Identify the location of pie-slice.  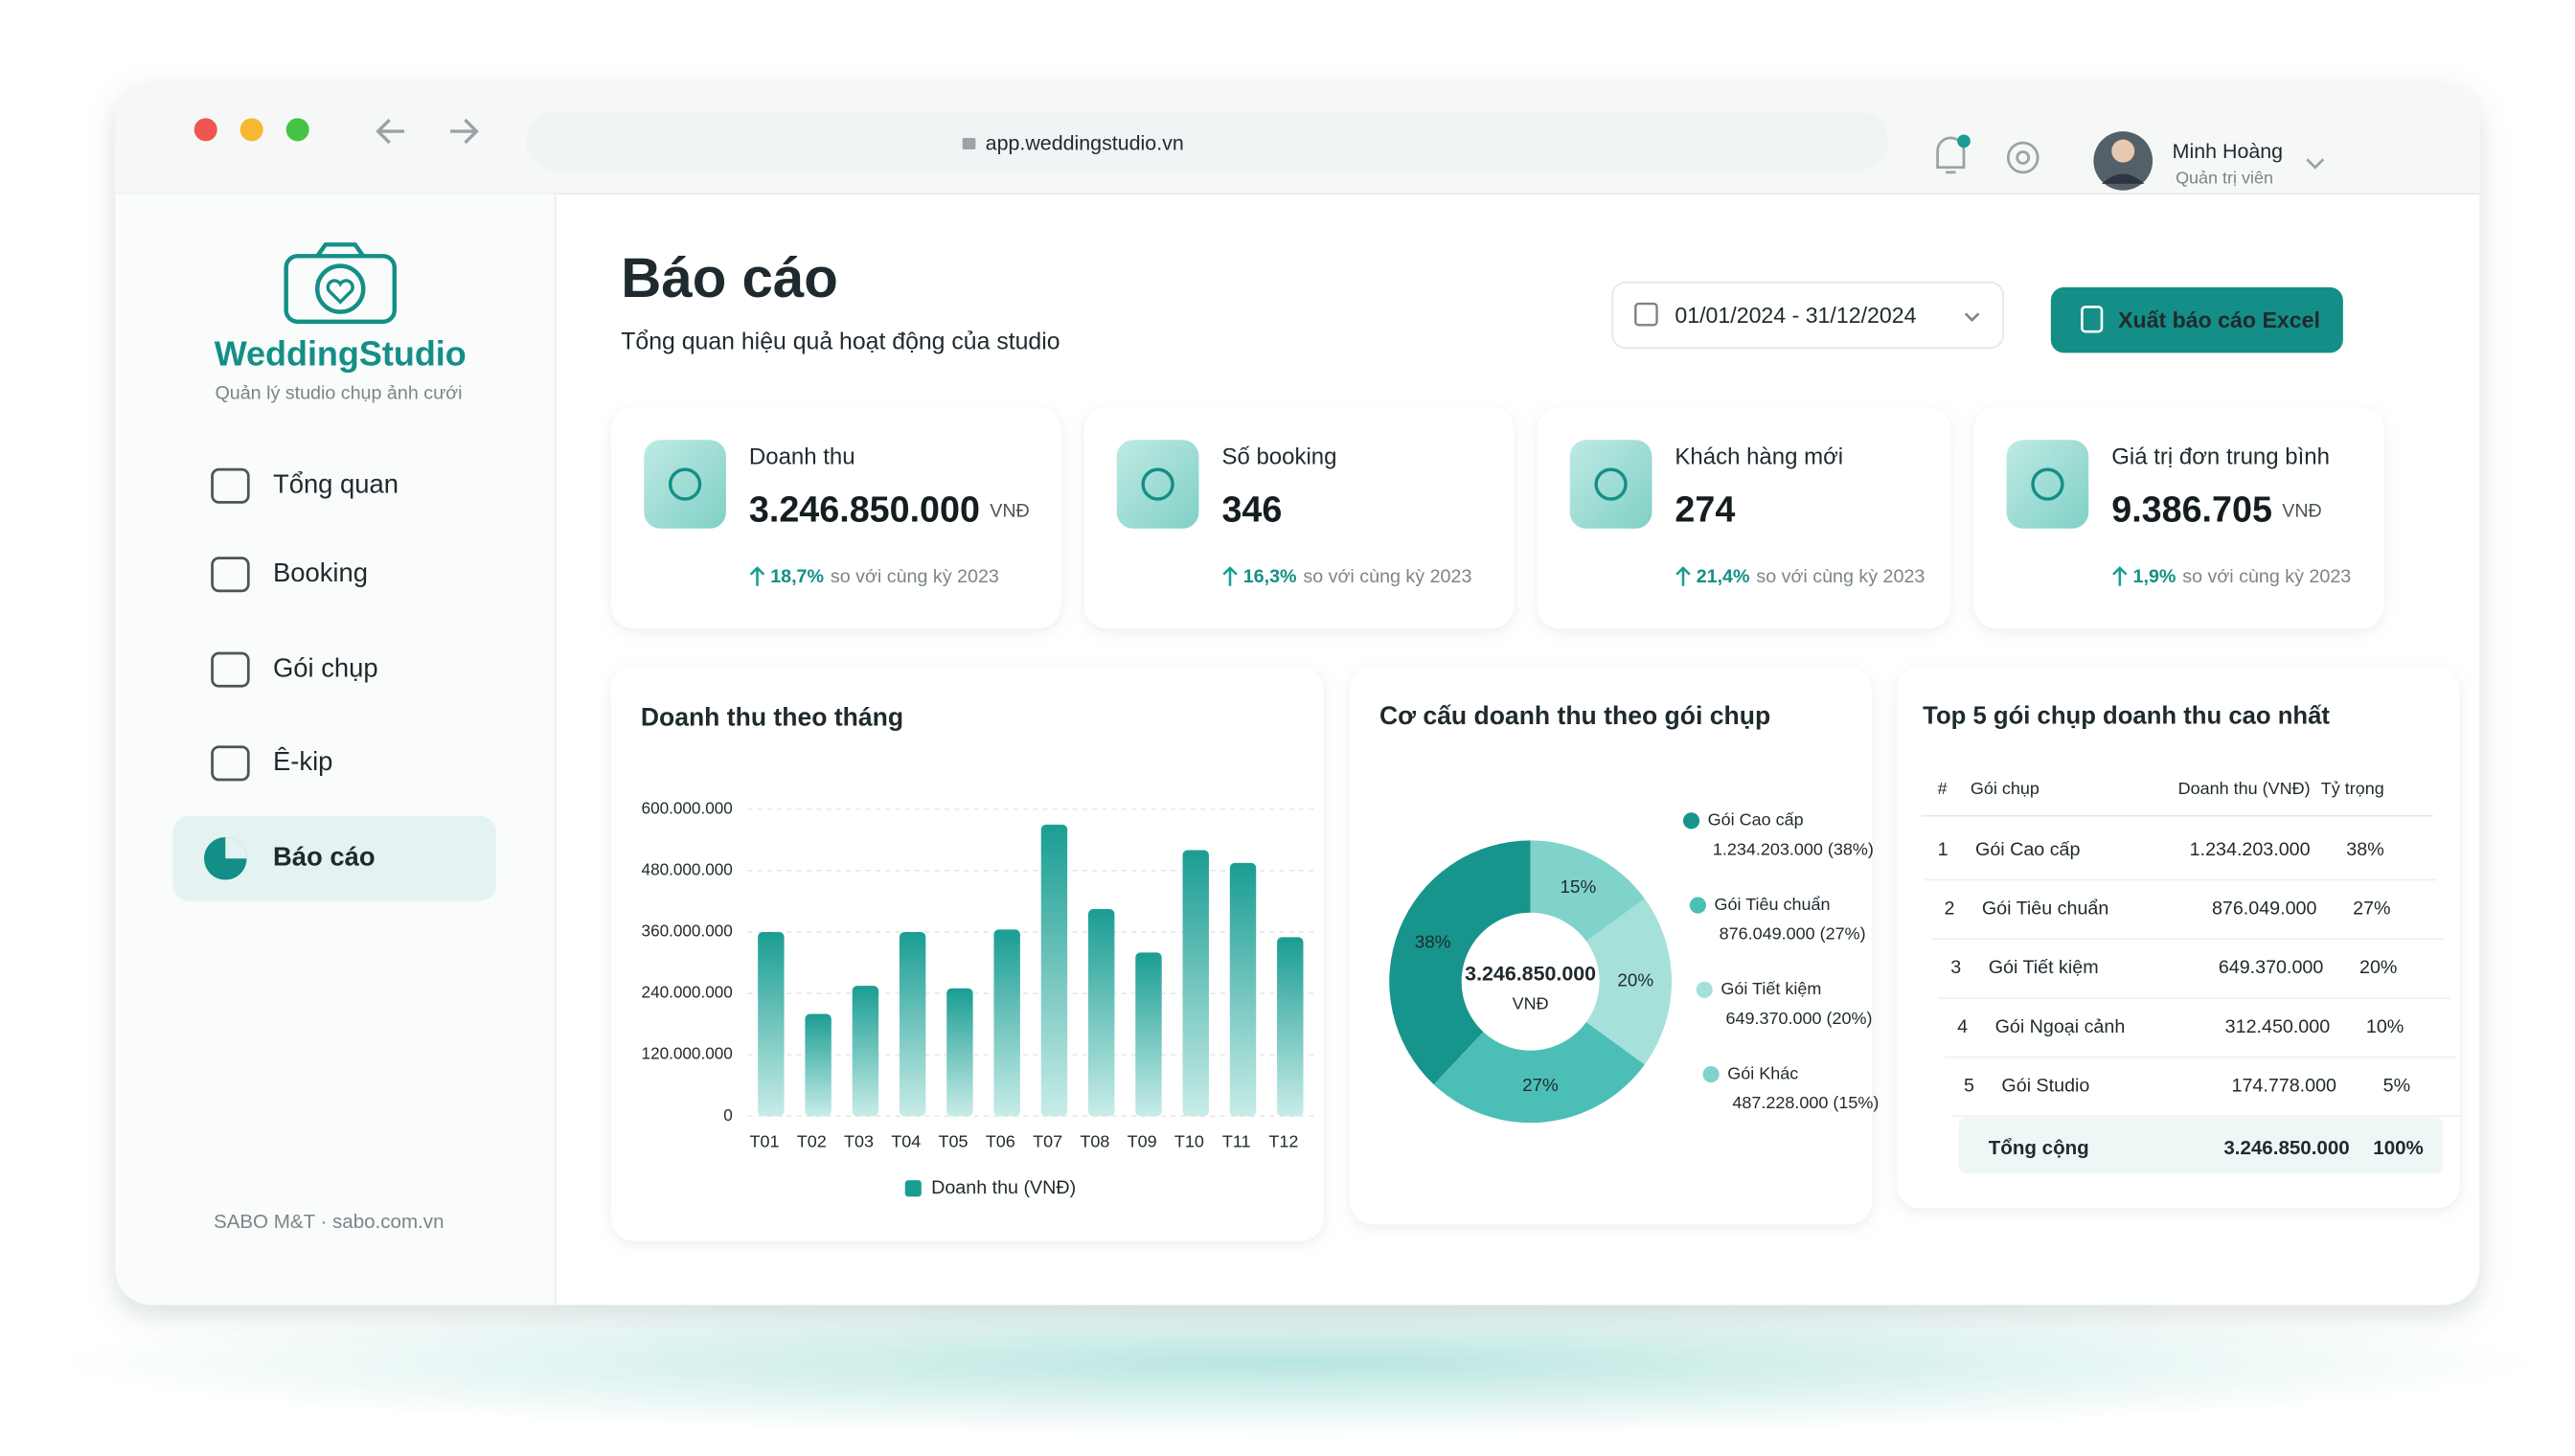
(1587, 891).